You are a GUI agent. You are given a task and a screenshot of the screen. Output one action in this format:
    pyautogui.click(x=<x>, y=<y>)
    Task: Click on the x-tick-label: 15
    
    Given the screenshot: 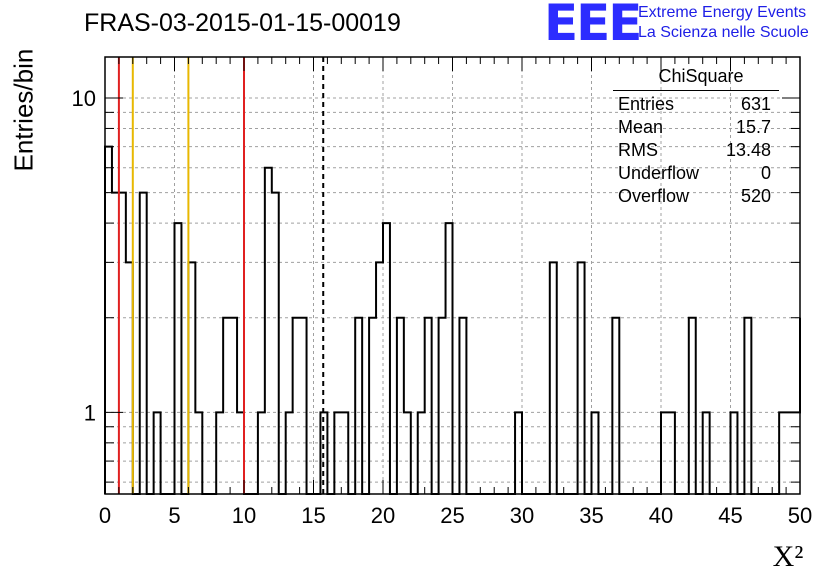 What is the action you would take?
    pyautogui.click(x=313, y=515)
    